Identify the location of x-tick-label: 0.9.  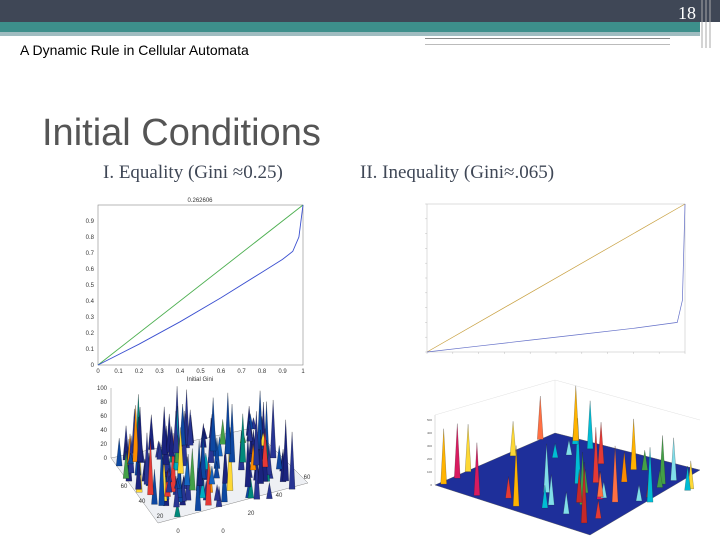
(282, 372).